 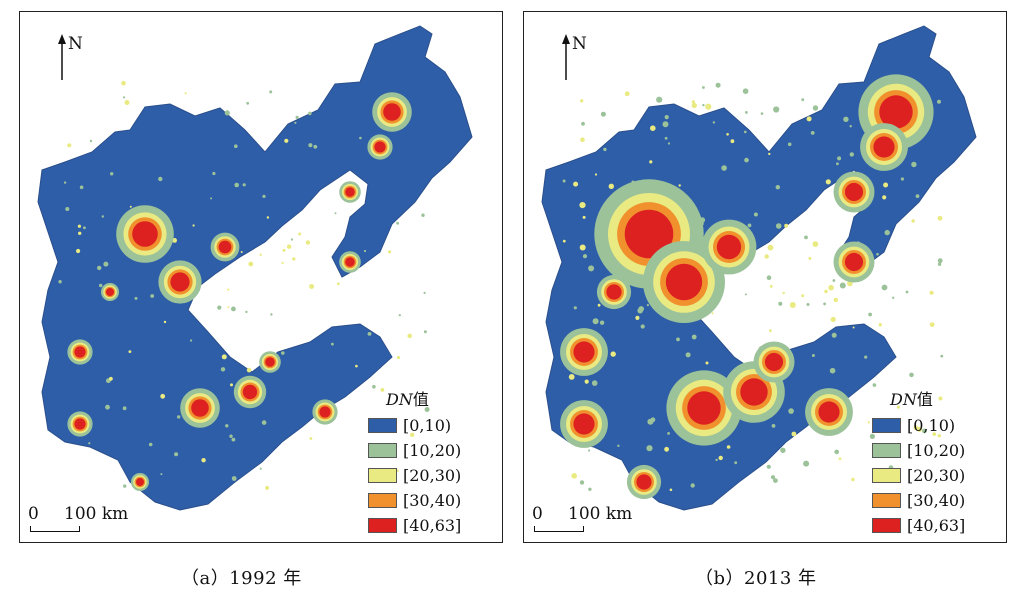 I want to click on legend-item: [30,40), so click(x=433, y=500).